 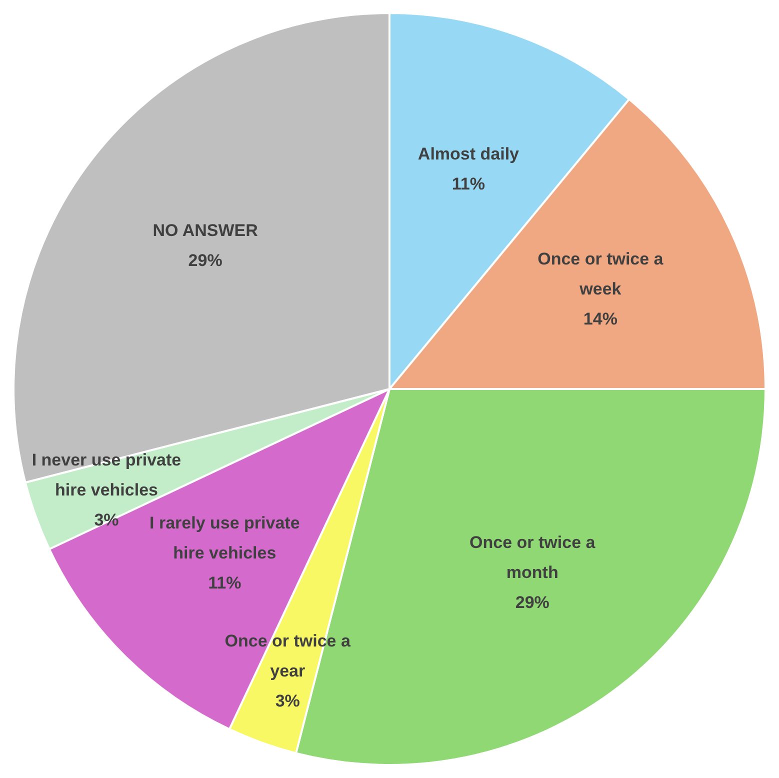 What do you see at coordinates (107, 475) in the screenshot?
I see `slice-label: I never use private hire vehicles` at bounding box center [107, 475].